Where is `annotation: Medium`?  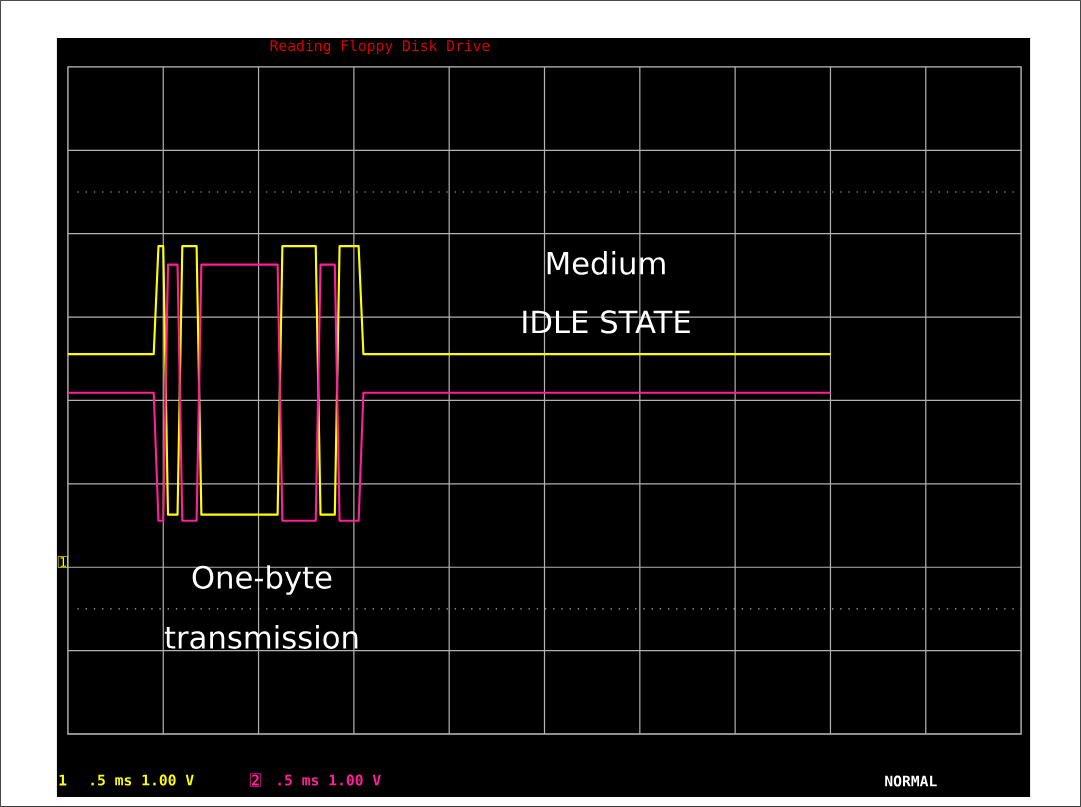 annotation: Medium is located at coordinates (606, 263).